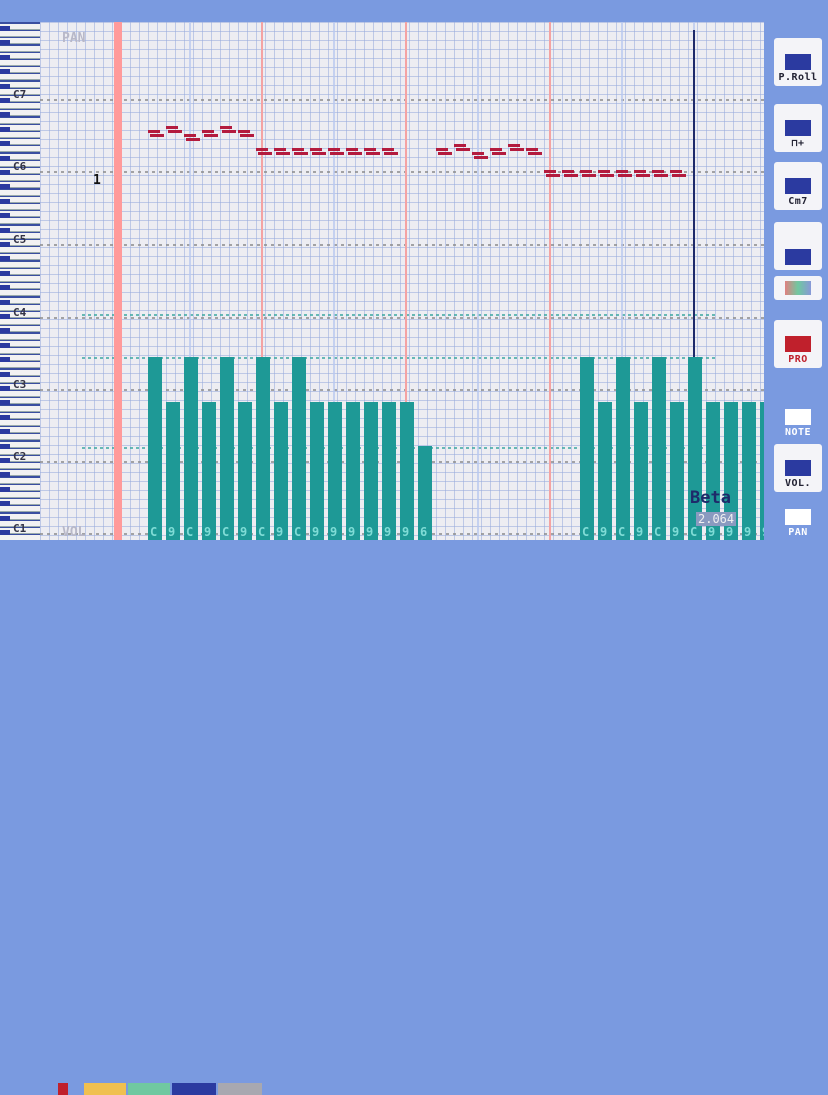 This screenshot has height=1095, width=828. Describe the element at coordinates (798, 186) in the screenshot. I see `sidebar-item-chord: Cm7` at that location.